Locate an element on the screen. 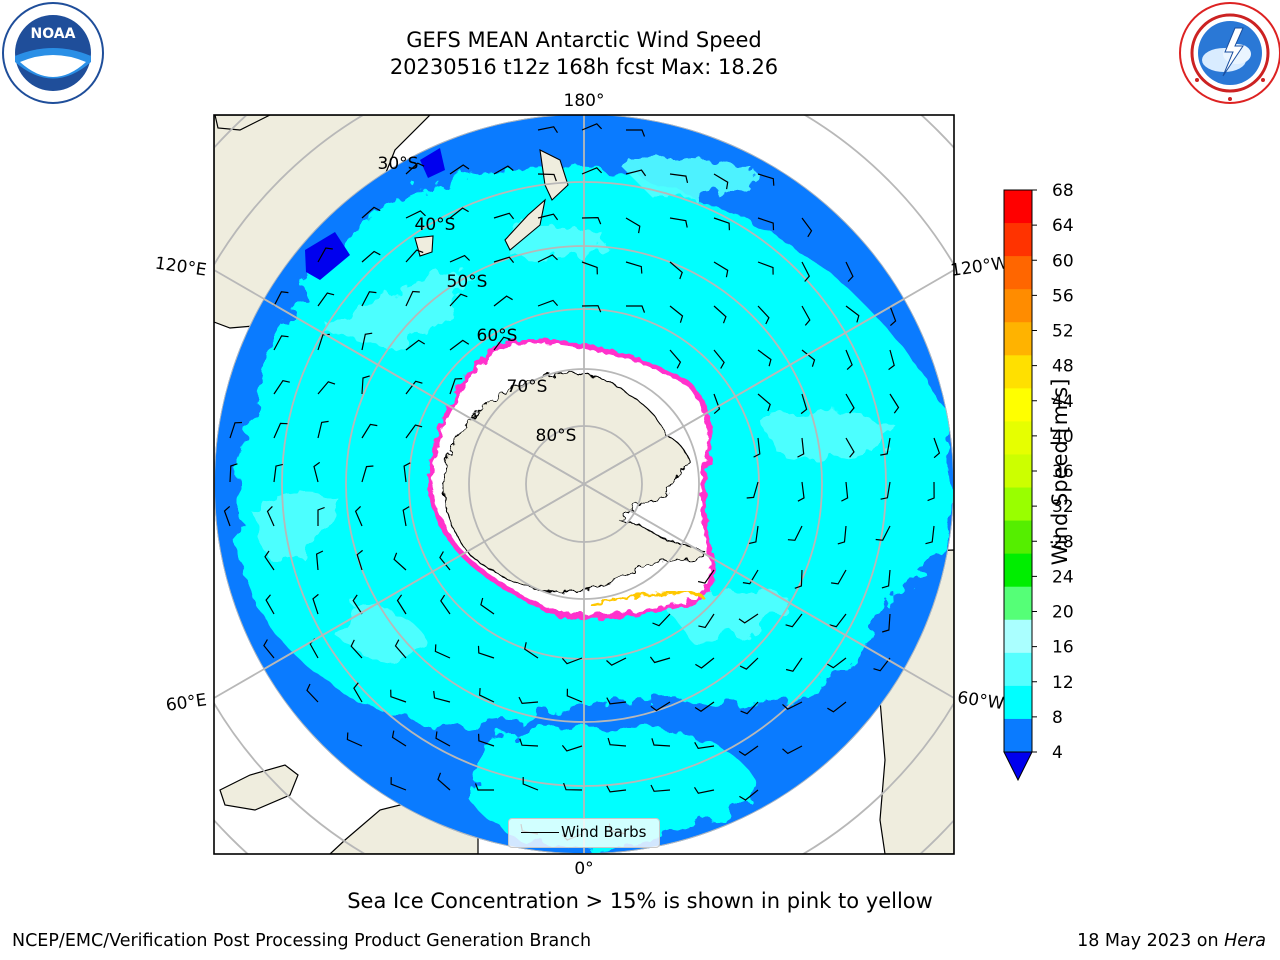 The image size is (1280, 960). new-zealand-landmass is located at coordinates (525, 224).